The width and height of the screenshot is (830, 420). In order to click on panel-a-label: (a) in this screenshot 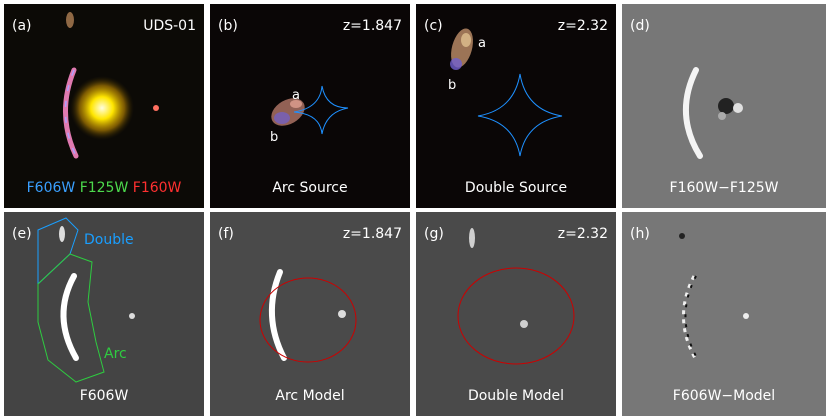, I will do `click(22, 26)`.